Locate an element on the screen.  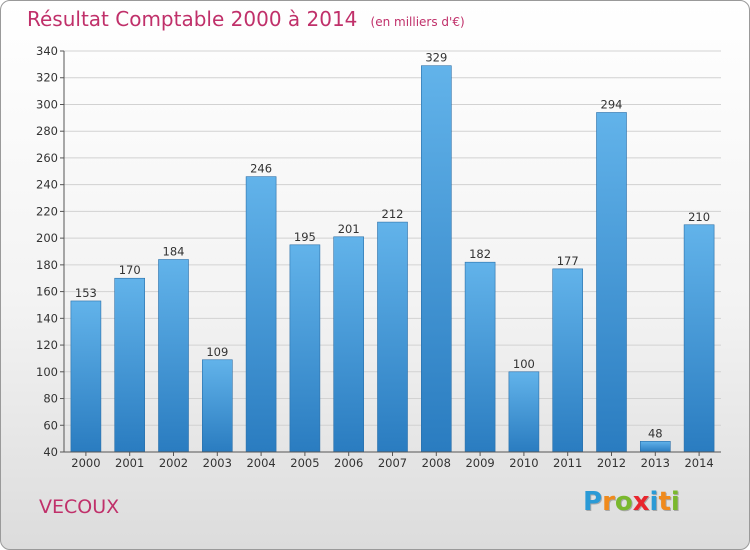
data-label-2014: 210 is located at coordinates (699, 217).